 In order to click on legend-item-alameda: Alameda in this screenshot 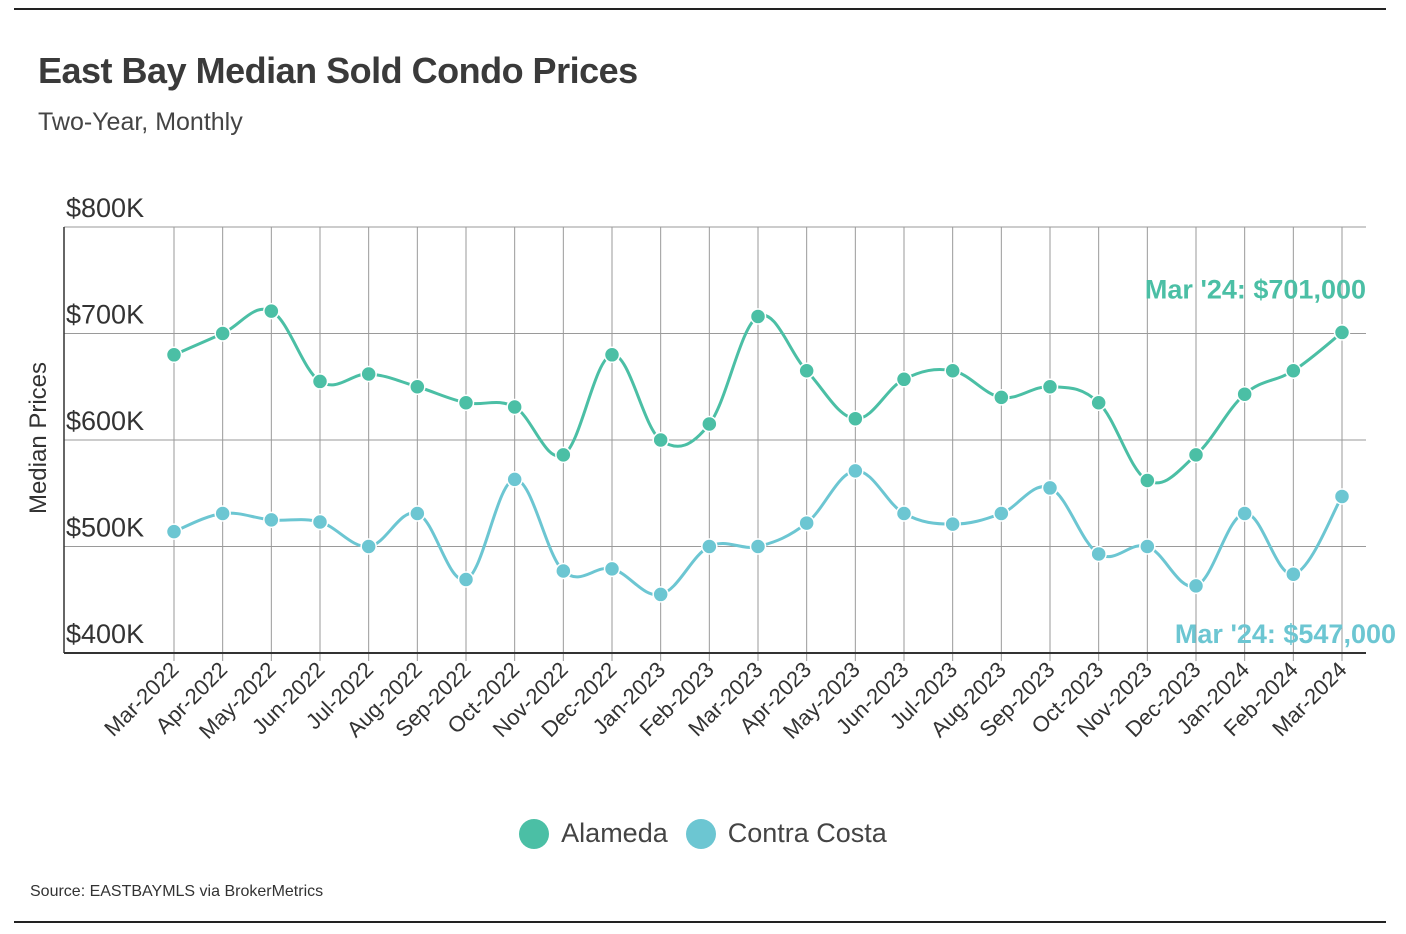, I will do `click(593, 833)`.